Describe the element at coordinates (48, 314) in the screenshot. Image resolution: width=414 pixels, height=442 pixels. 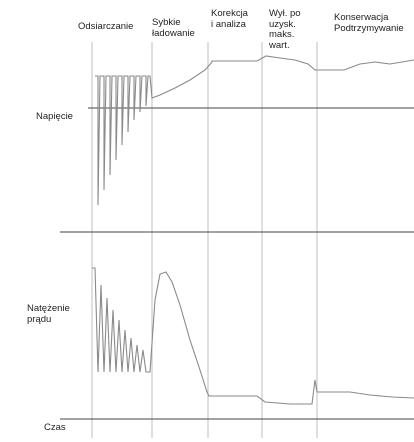
I see `current-axis-label: Natężenie prądu` at that location.